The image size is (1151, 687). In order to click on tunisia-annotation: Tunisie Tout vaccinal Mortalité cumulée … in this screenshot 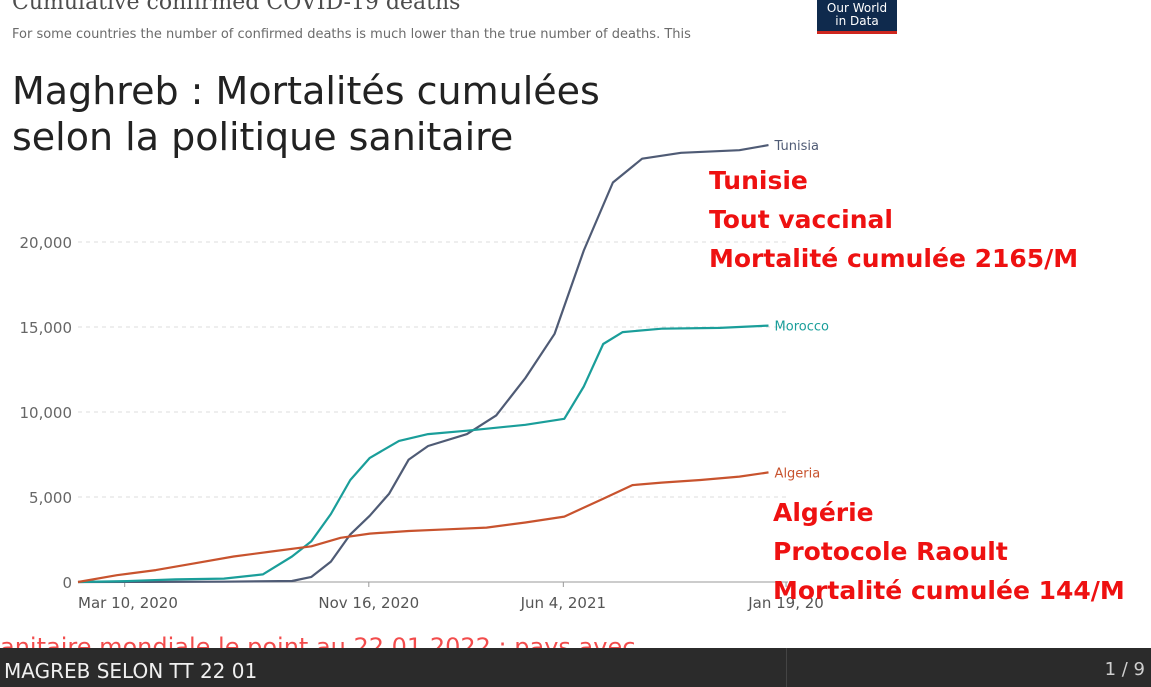, I will do `click(893, 219)`.